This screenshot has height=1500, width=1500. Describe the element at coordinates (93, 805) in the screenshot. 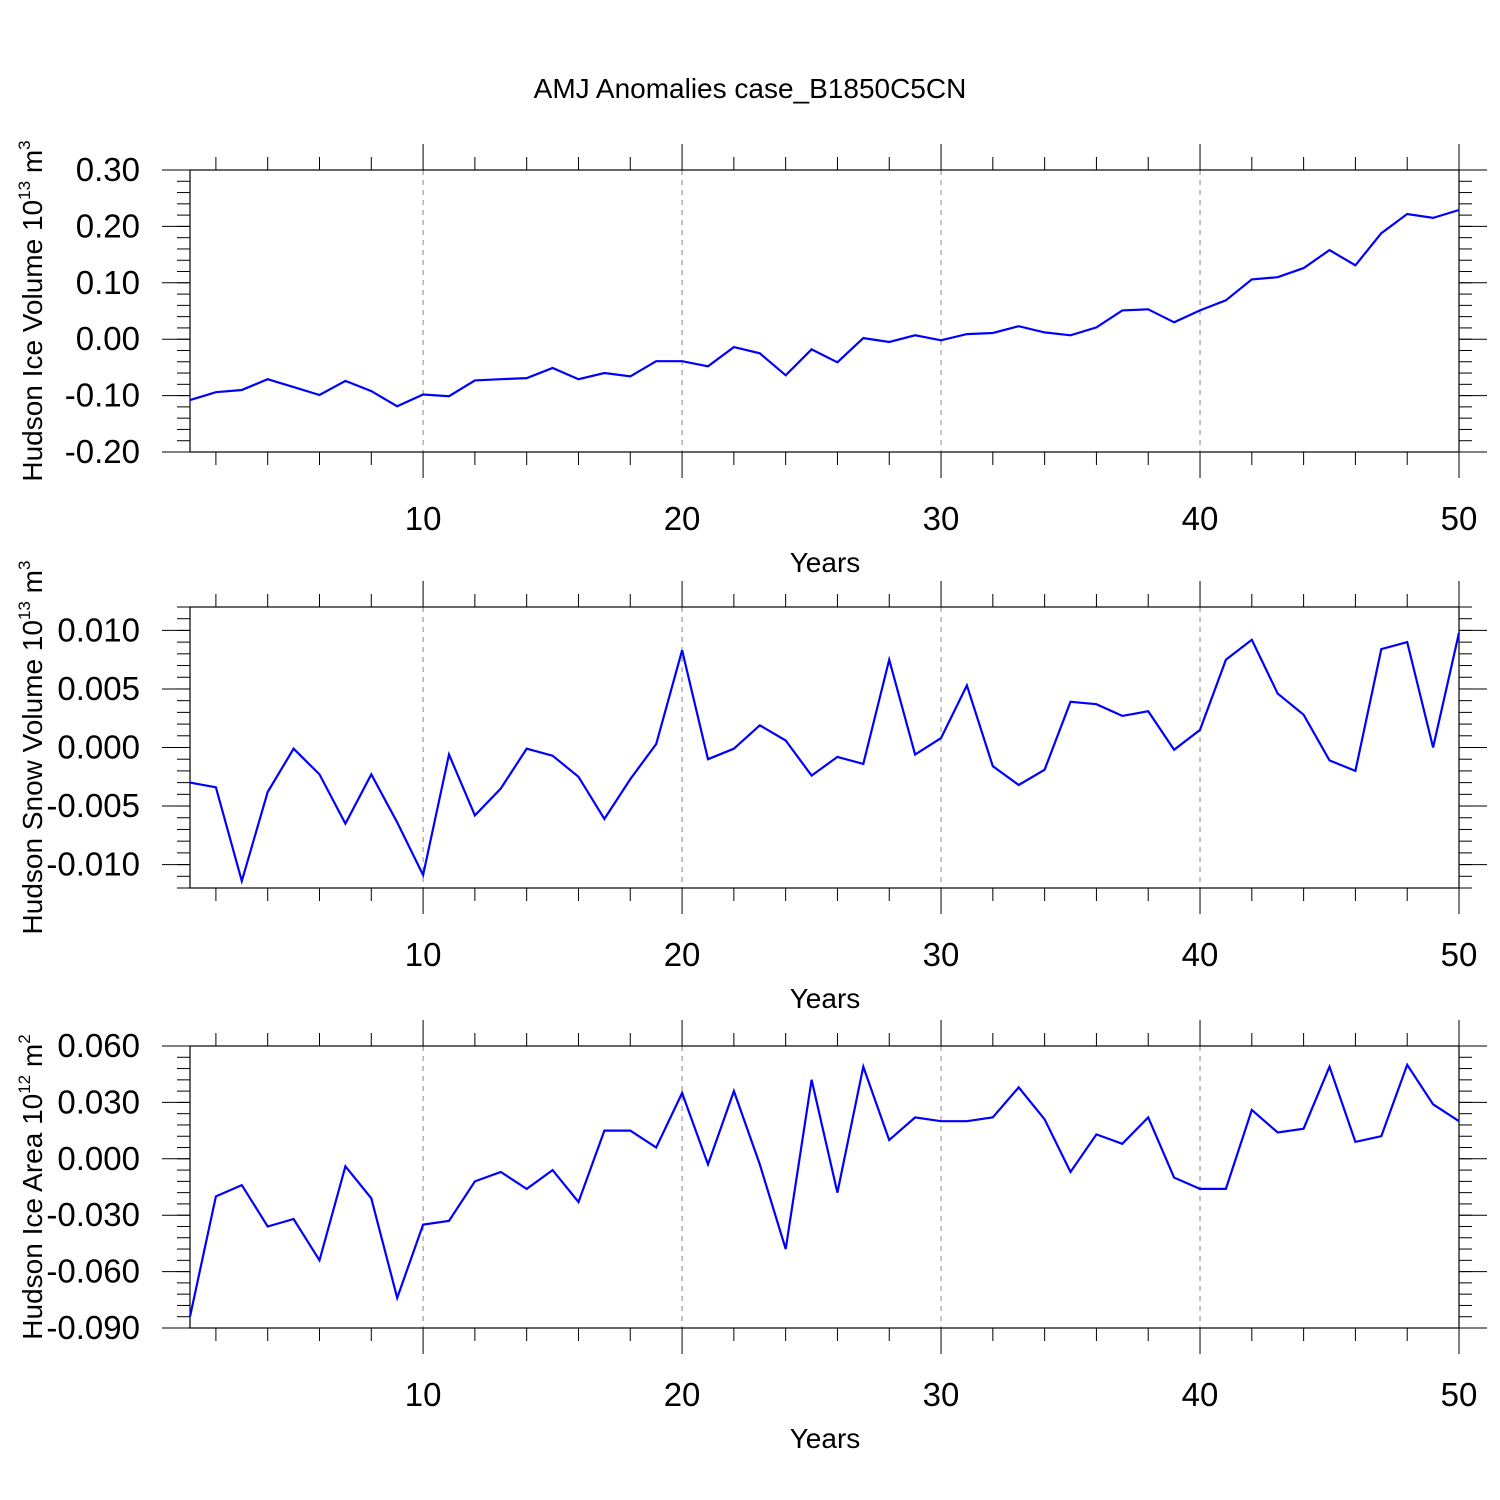

I see `y-tick-label: -0.005` at that location.